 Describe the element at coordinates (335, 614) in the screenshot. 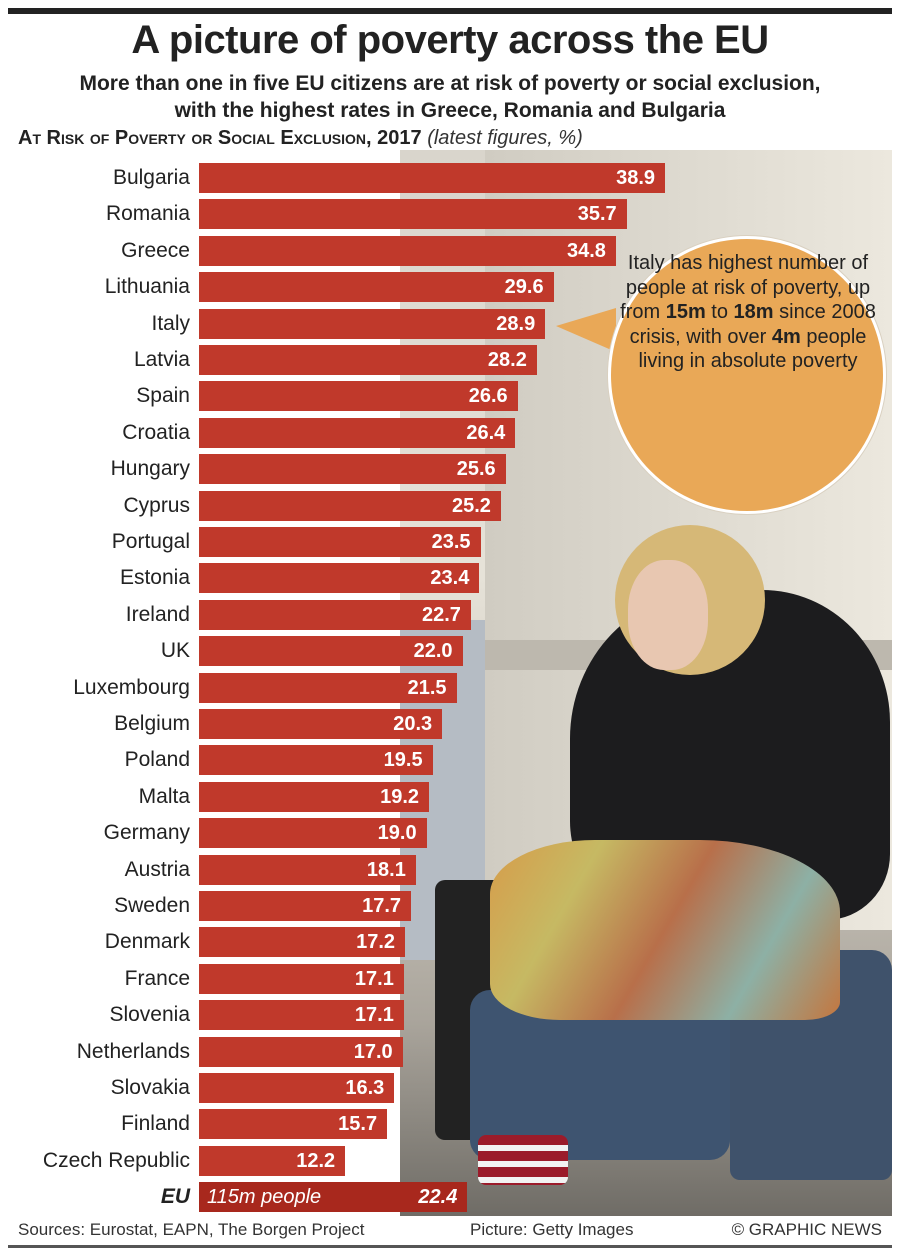

I see `bar-ireland` at that location.